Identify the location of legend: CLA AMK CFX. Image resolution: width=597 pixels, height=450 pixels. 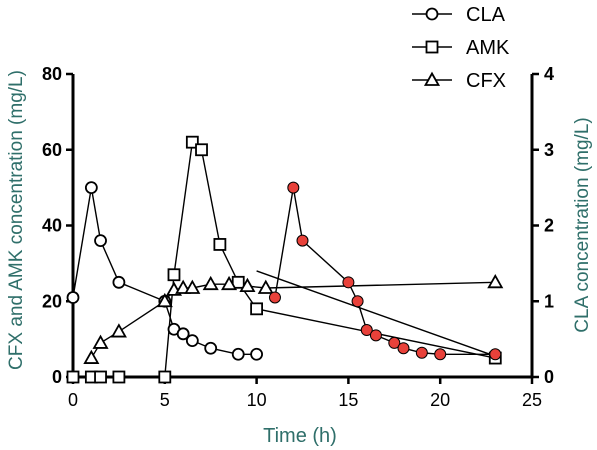
(461, 48).